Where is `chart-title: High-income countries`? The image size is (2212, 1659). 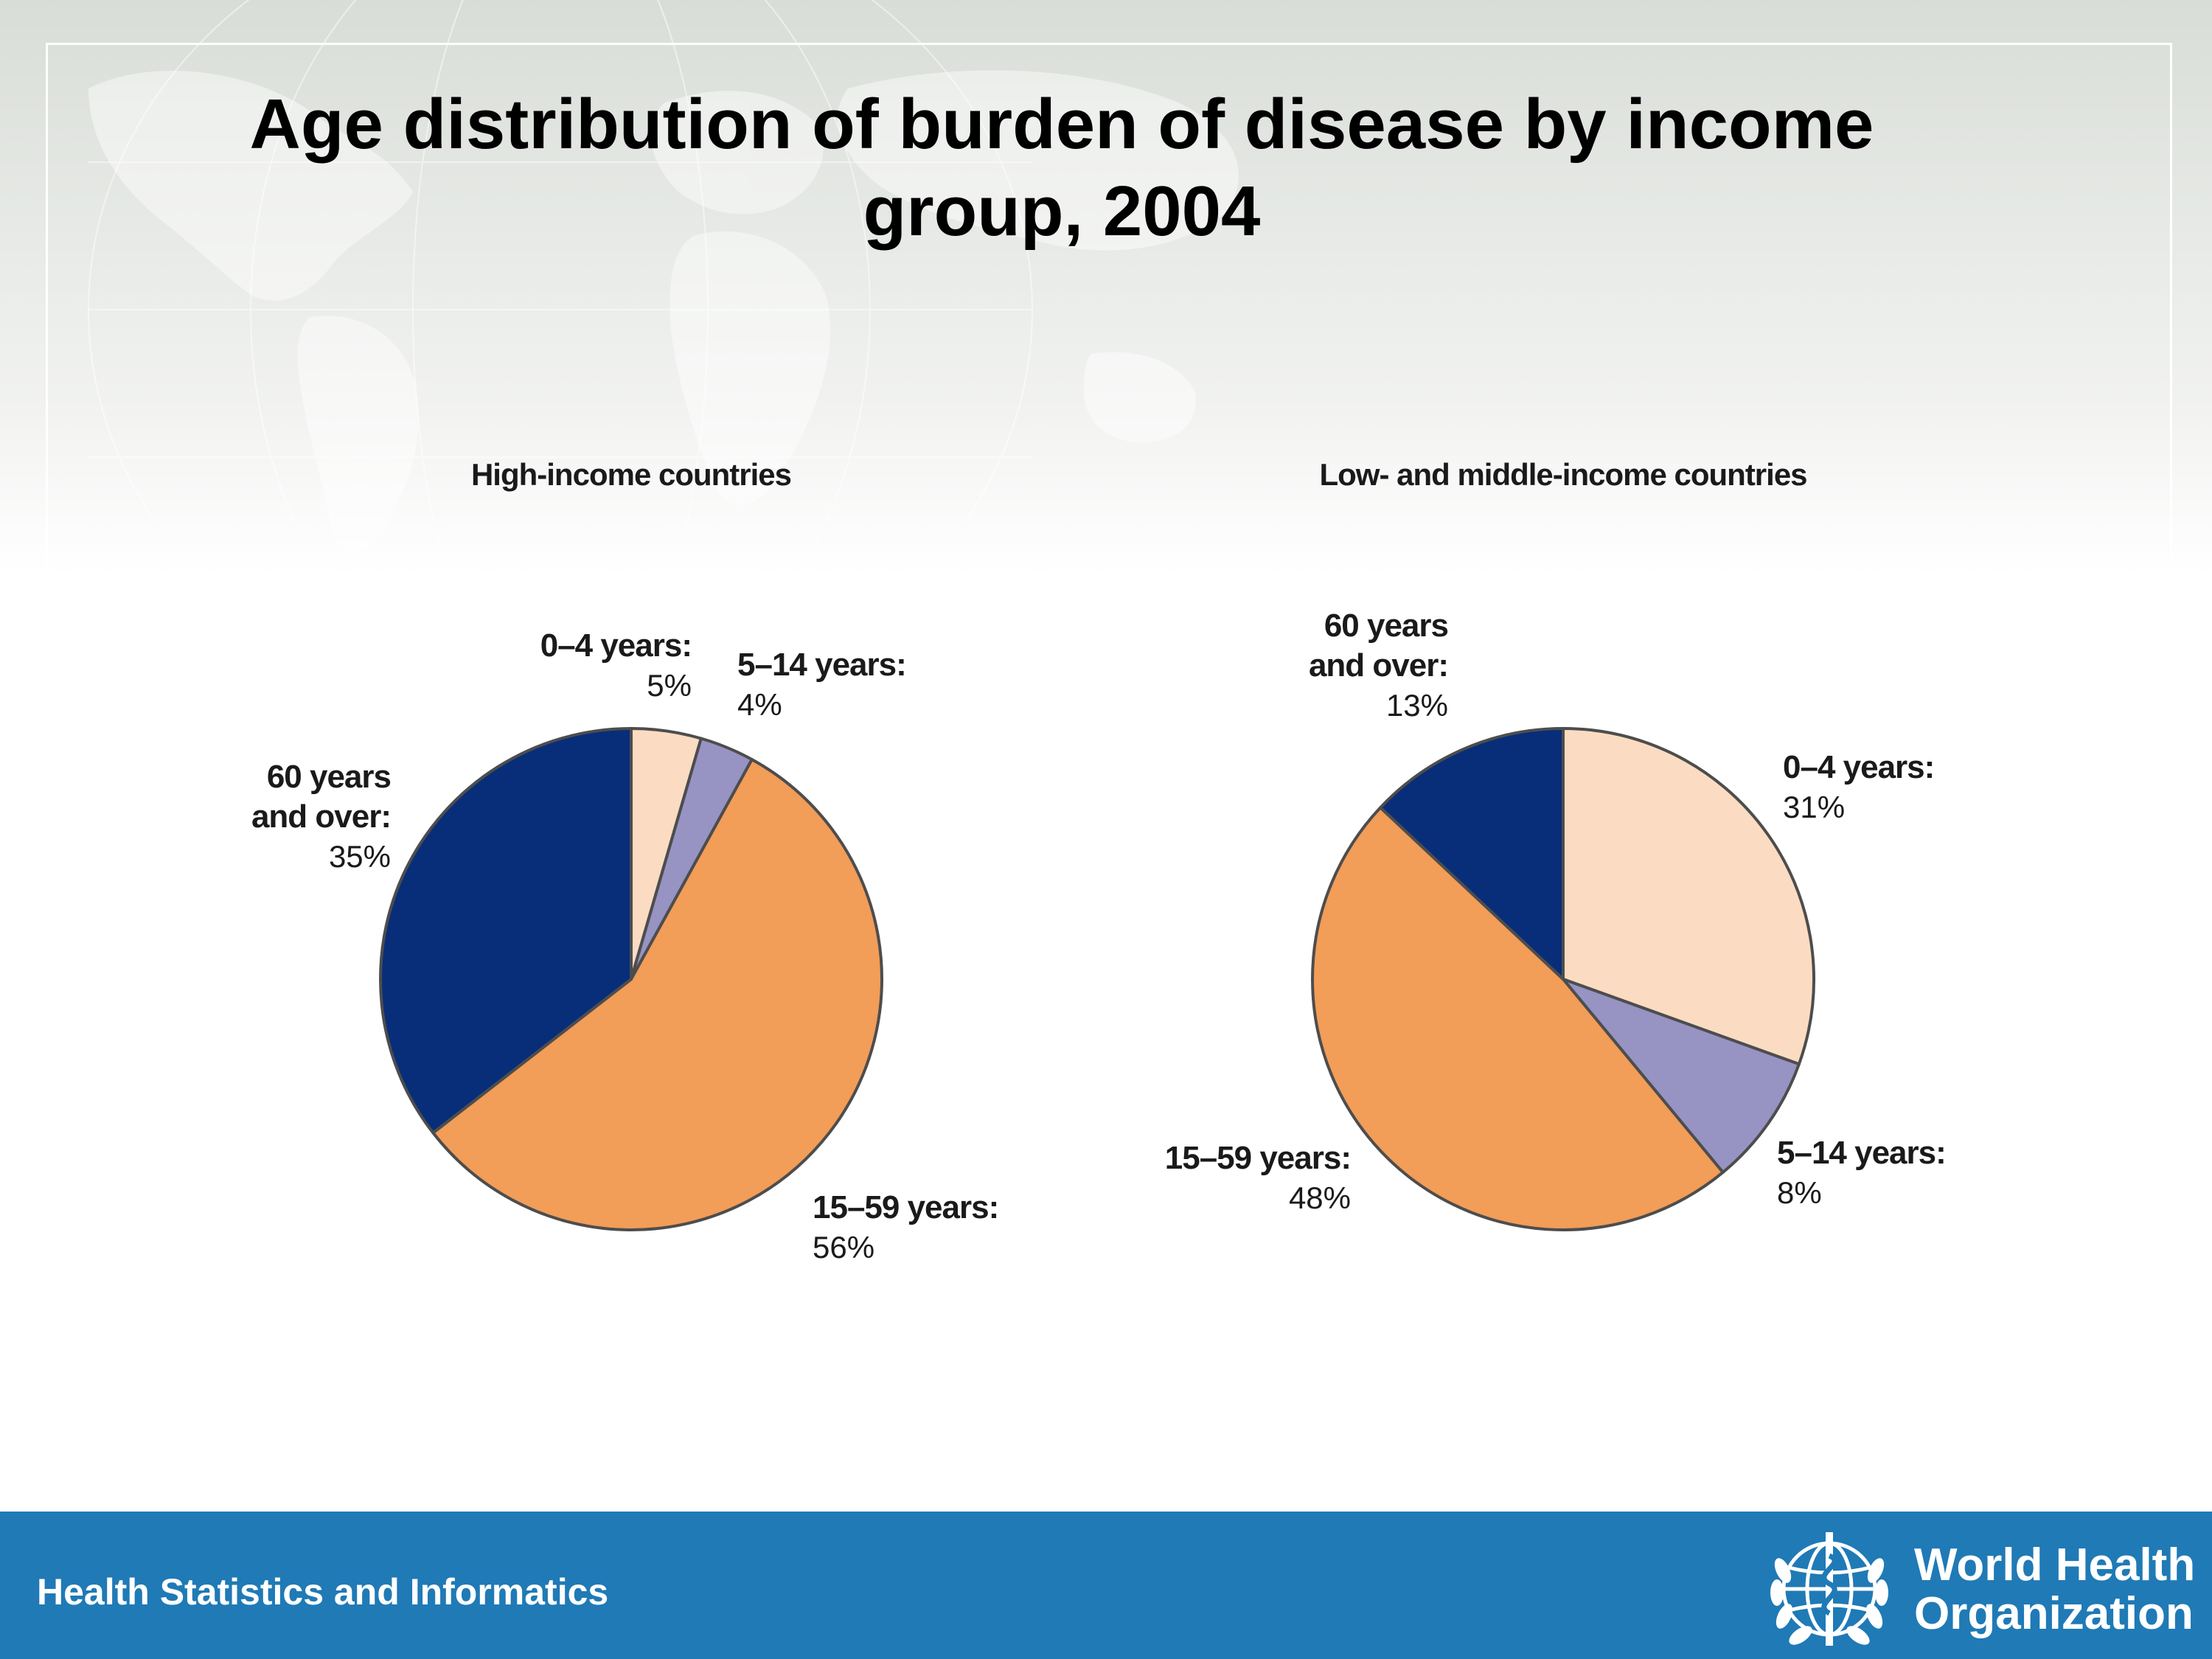
chart-title: High-income countries is located at coordinates (631, 474).